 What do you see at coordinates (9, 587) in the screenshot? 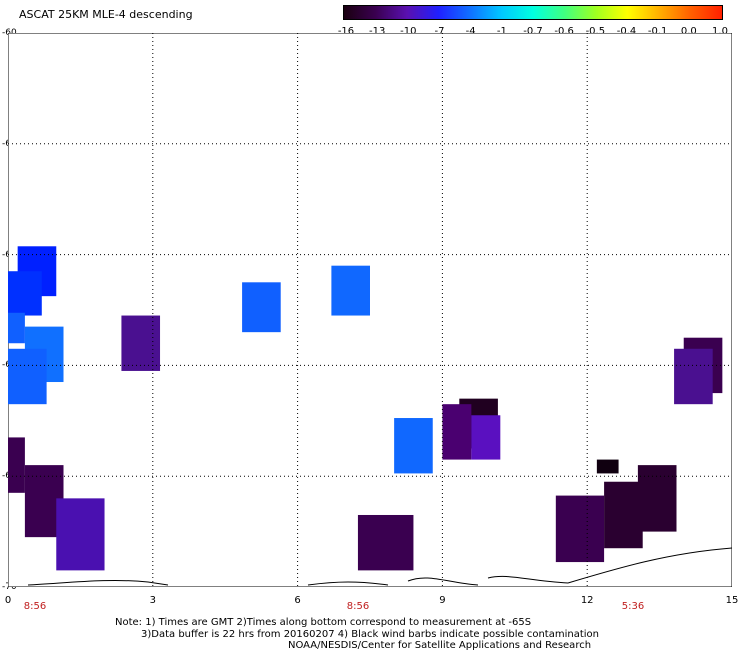
I see `lat-tick-label: -70` at bounding box center [9, 587].